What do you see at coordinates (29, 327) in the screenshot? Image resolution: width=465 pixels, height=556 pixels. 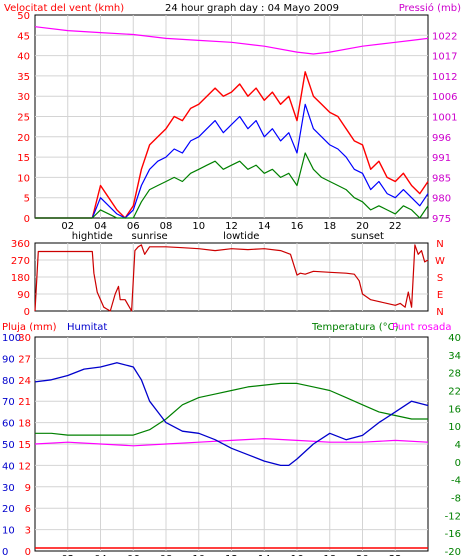 I see `rain-axis-title: Pluja (mm)` at bounding box center [29, 327].